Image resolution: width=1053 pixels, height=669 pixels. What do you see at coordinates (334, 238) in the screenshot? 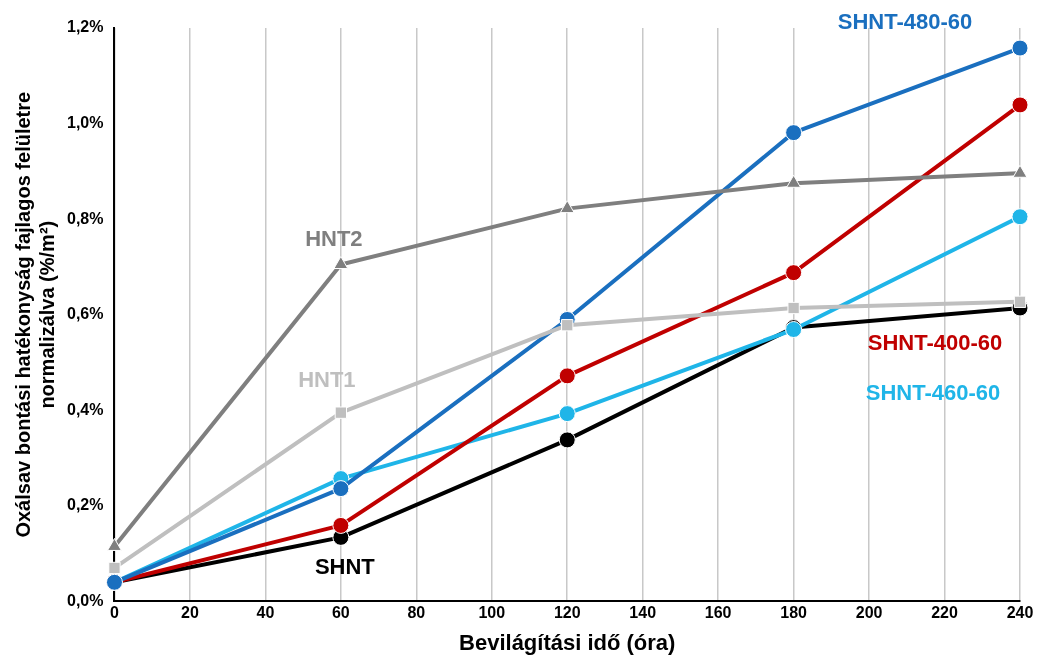
I see `series-label: HNT2` at bounding box center [334, 238].